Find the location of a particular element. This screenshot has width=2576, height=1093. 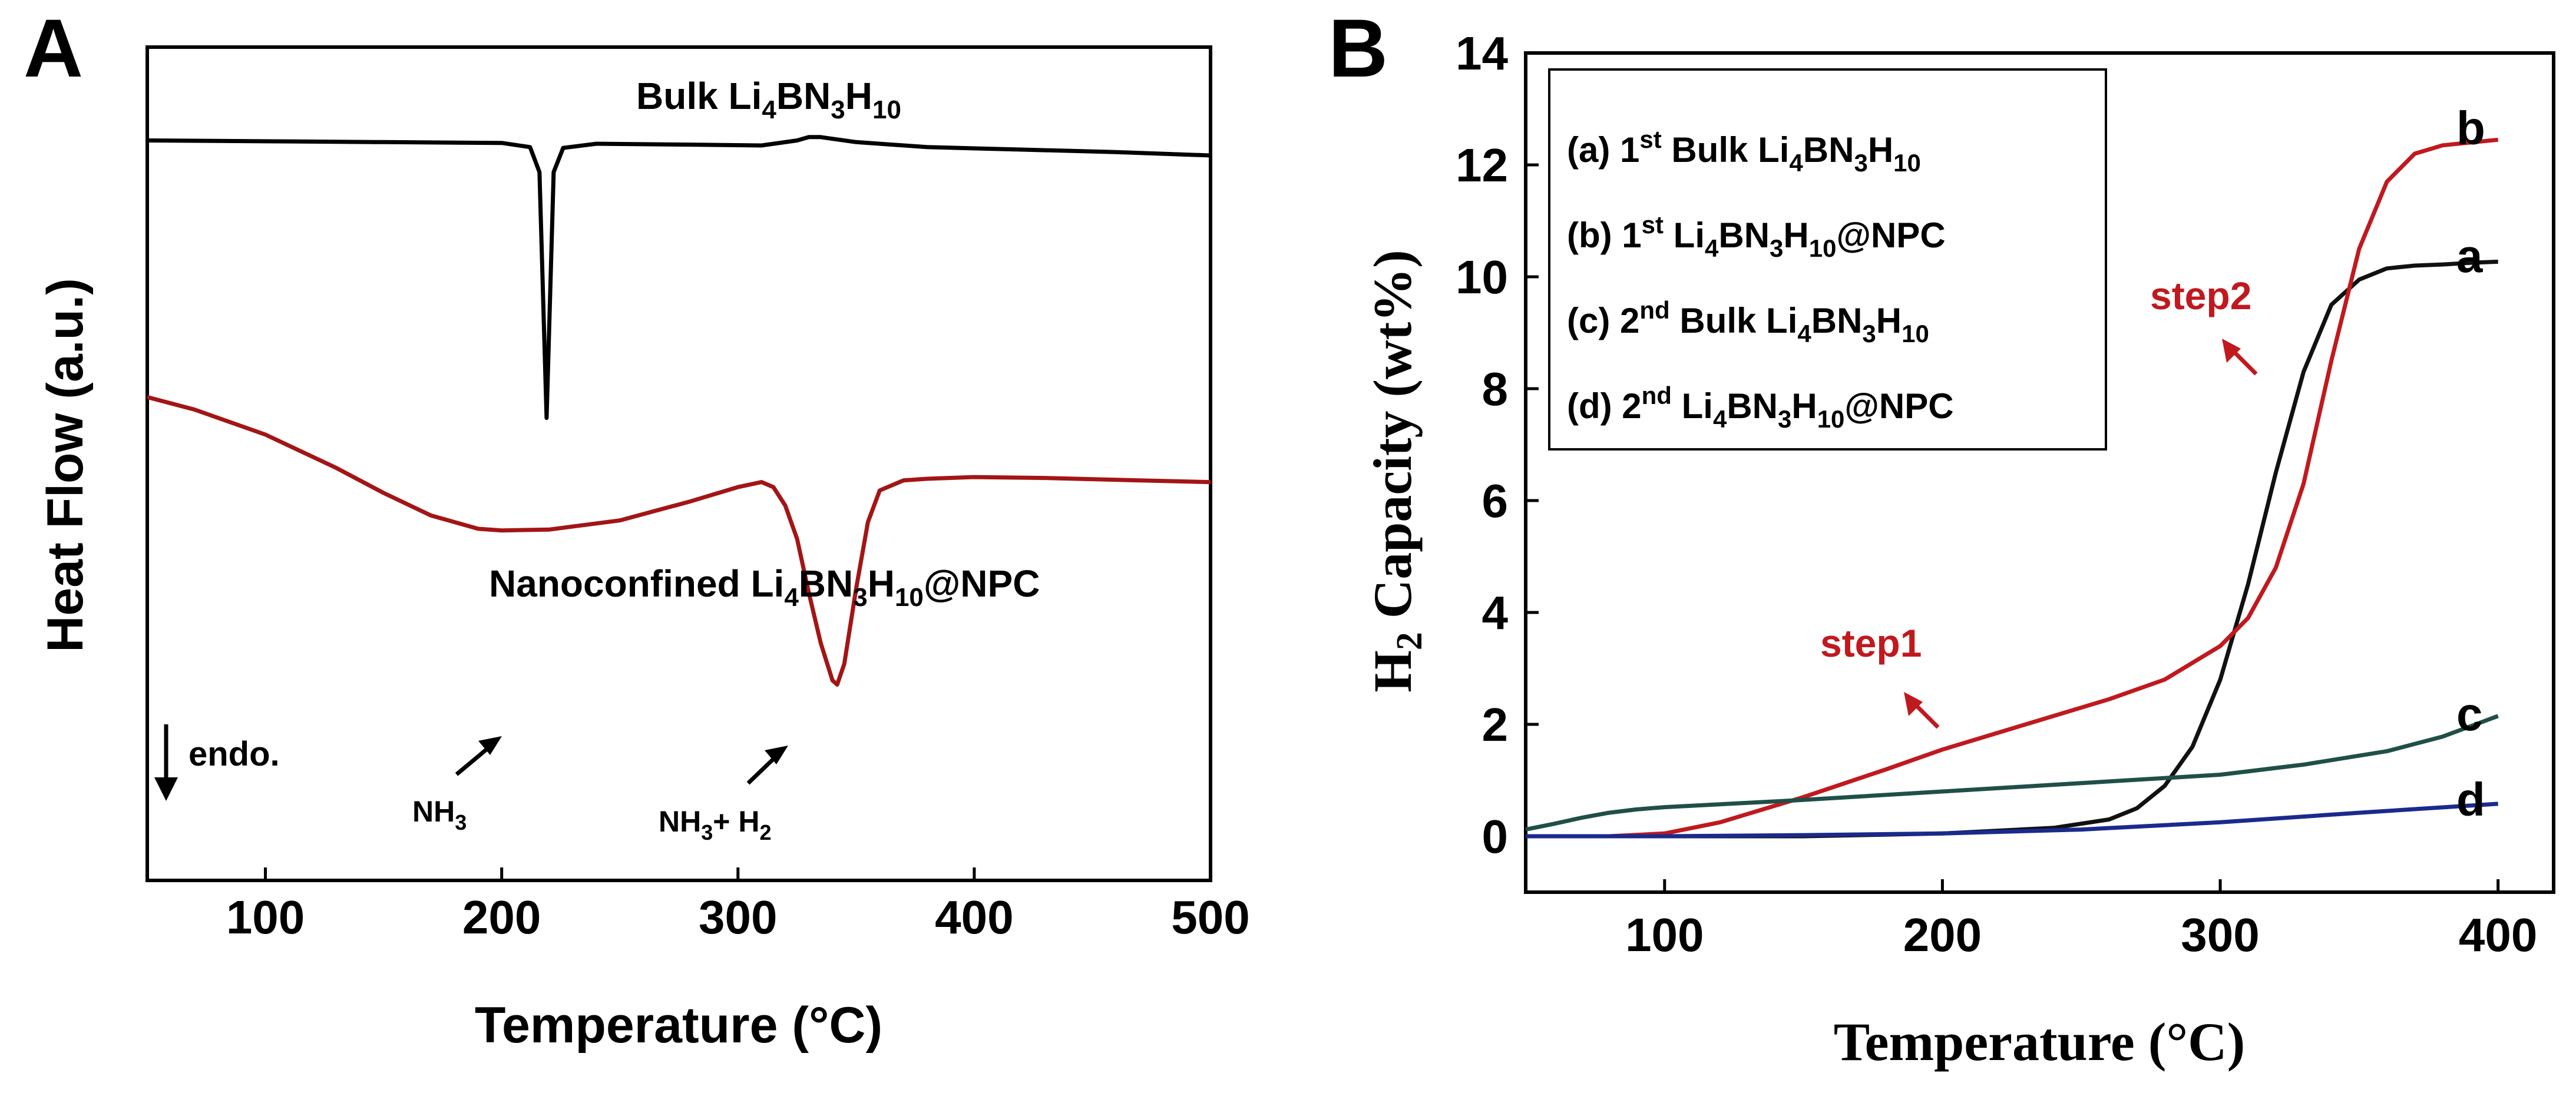

step2-arrow-head is located at coordinates (2231, 351).